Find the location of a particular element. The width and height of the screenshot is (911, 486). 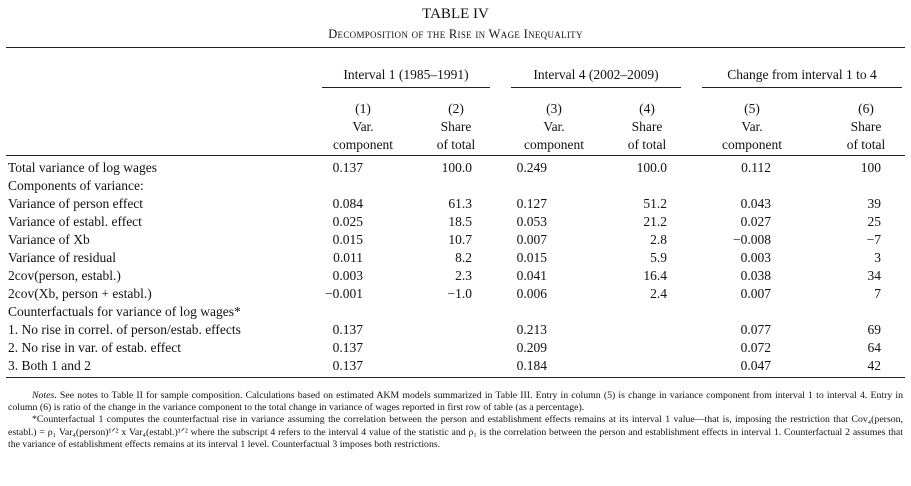

cell-col-6: 39 is located at coordinates (874, 203).